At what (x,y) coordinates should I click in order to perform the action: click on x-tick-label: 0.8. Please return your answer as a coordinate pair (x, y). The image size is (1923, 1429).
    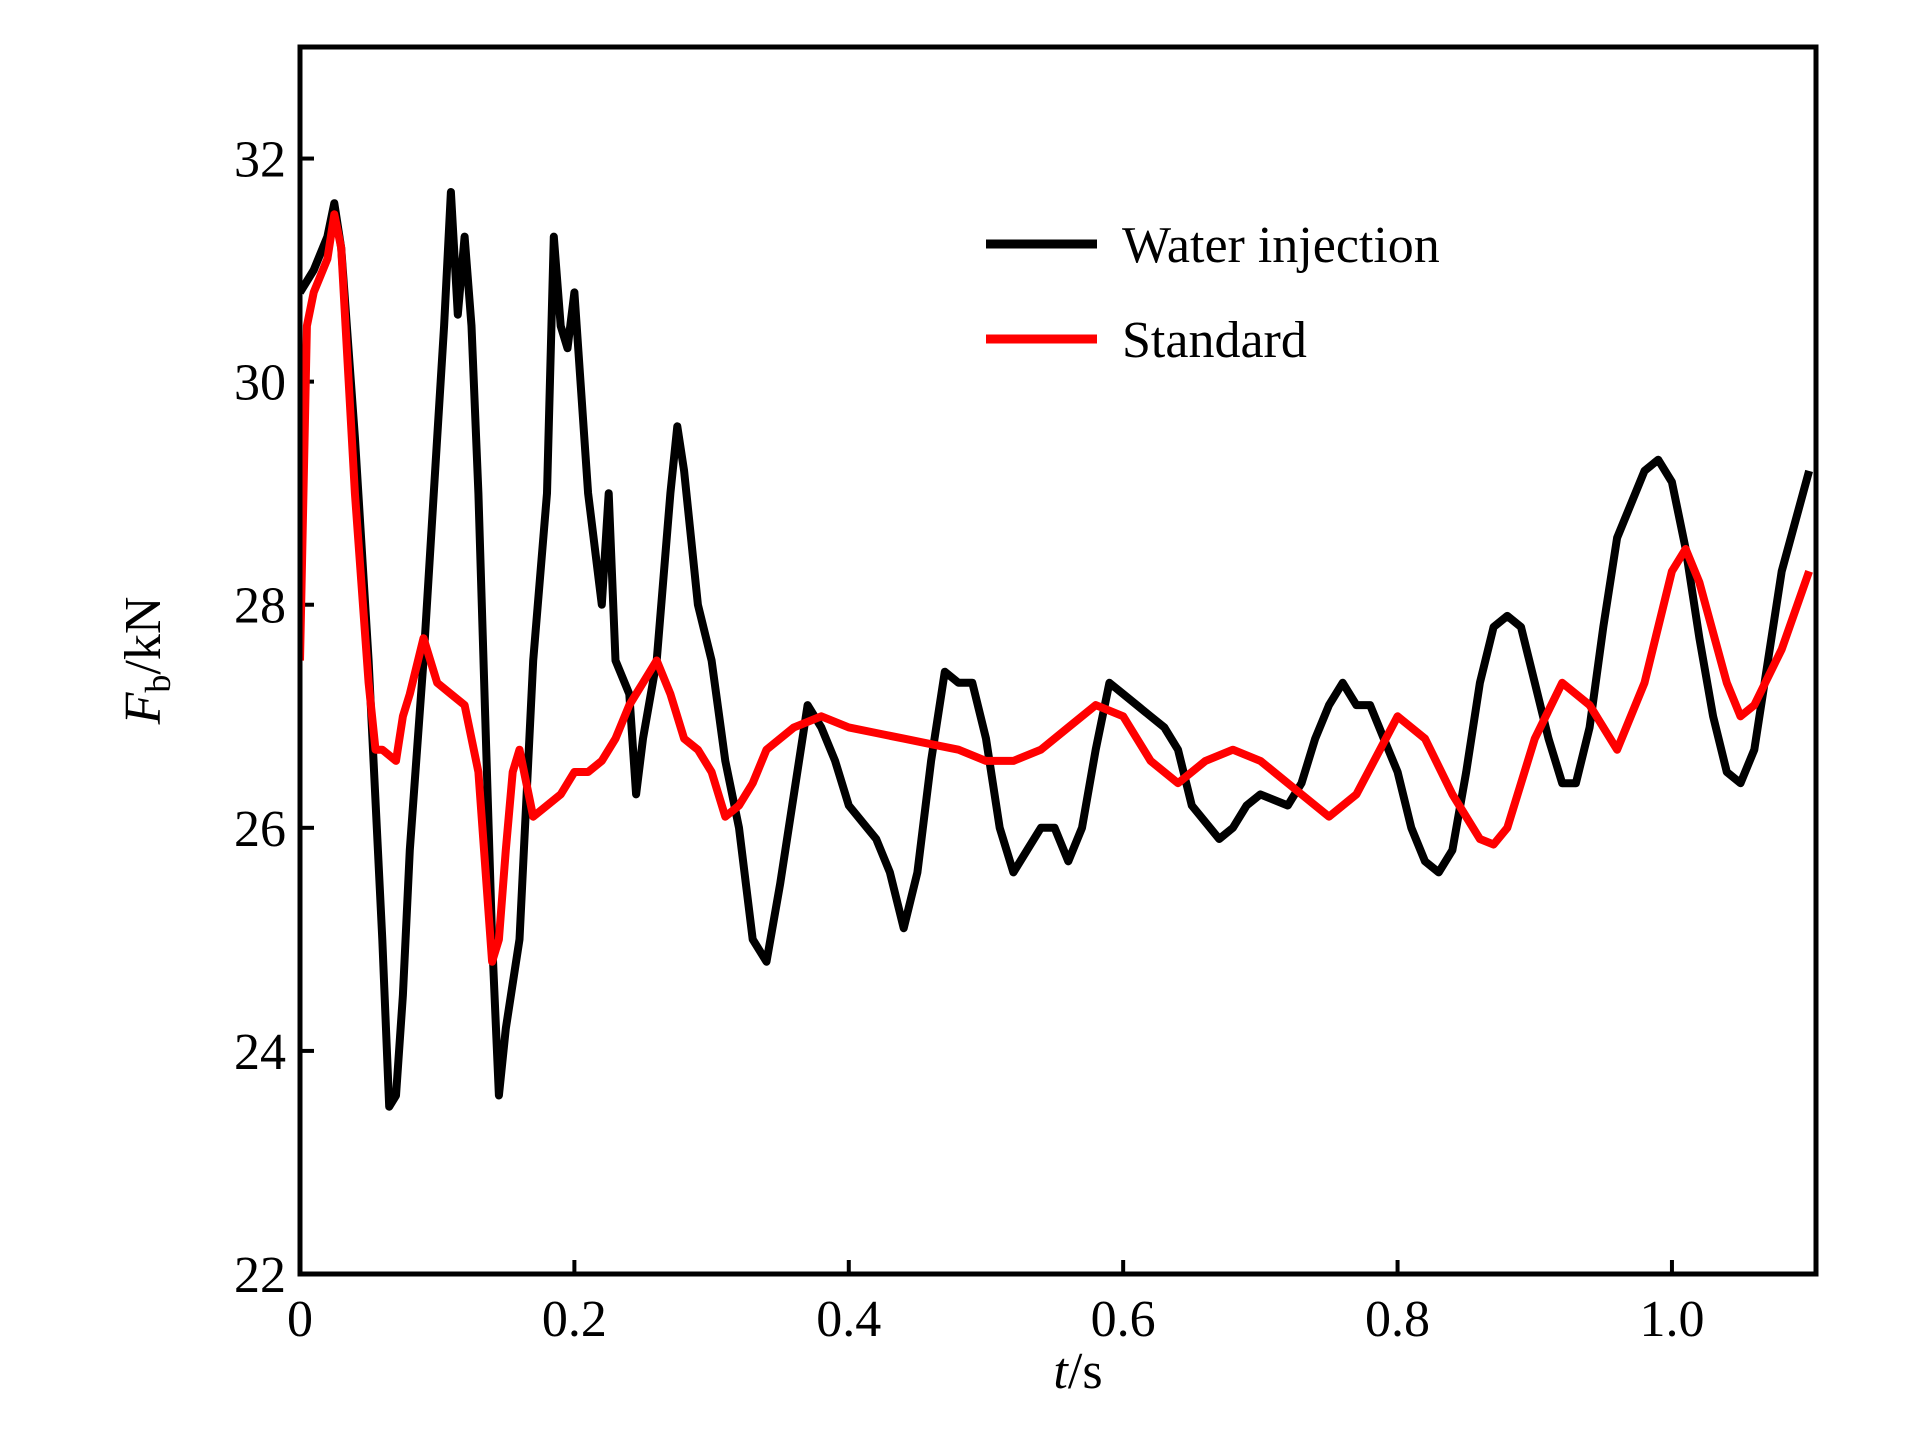
    Looking at the image, I should click on (1397, 1319).